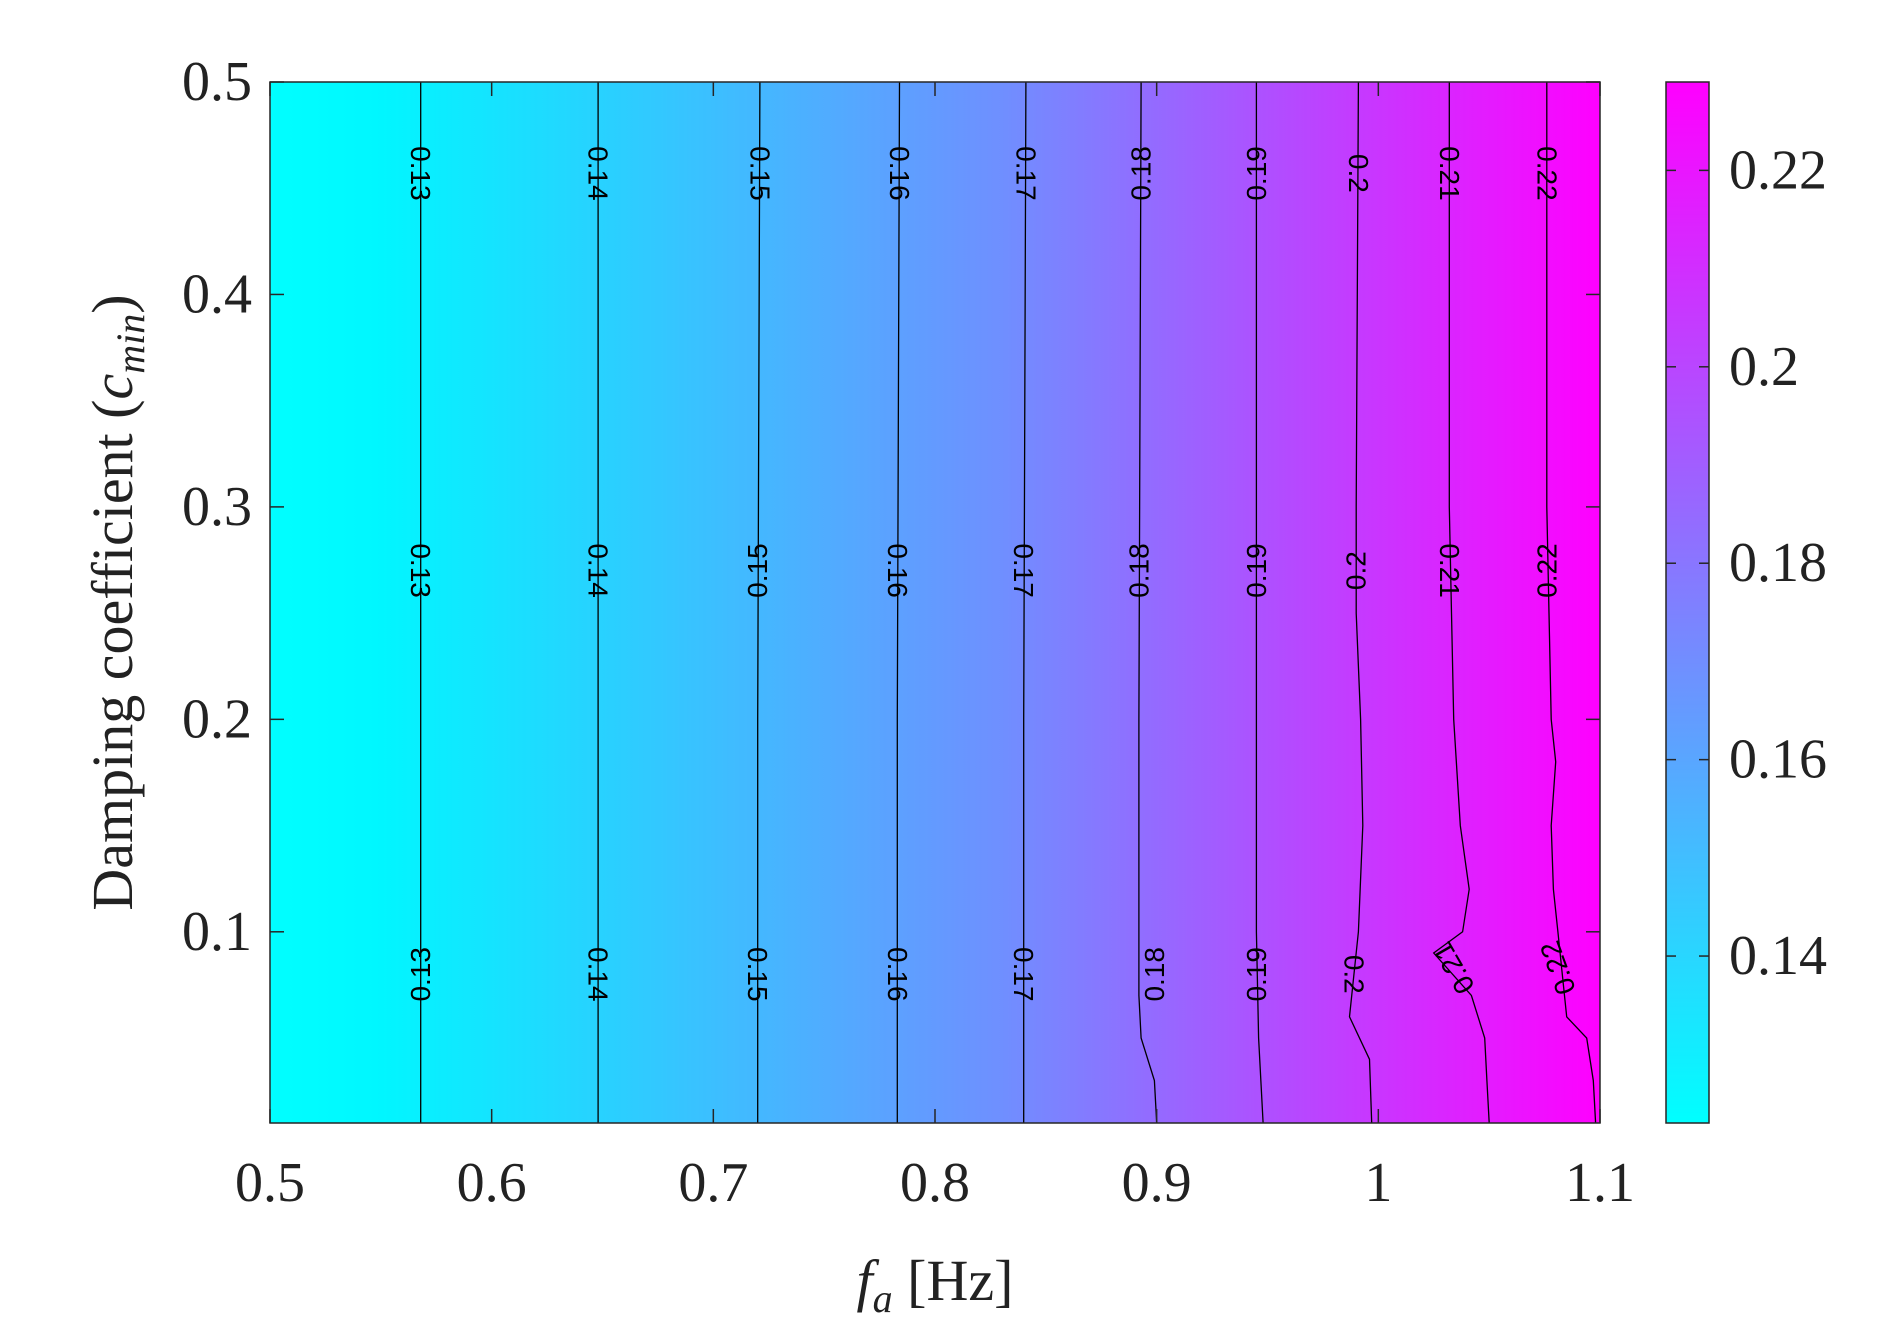  I want to click on contour-line-0.21, so click(1461, 603).